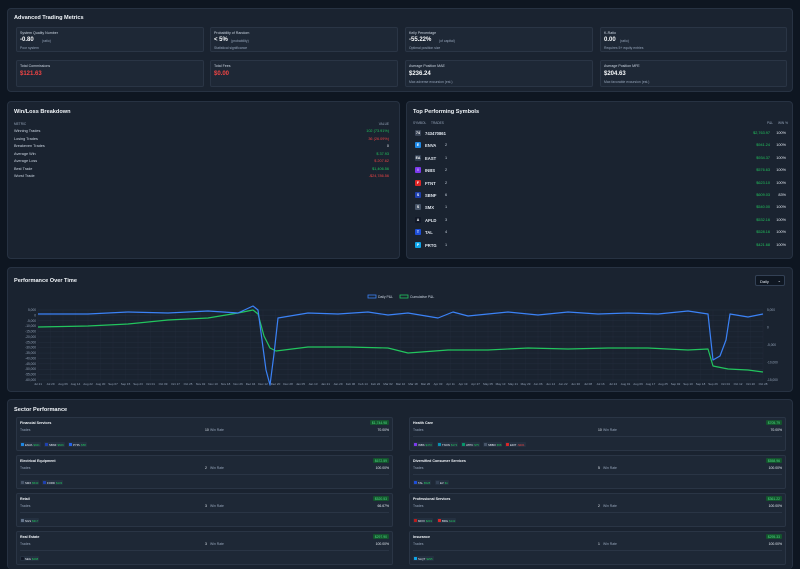 The image size is (800, 569). I want to click on sector-symbol-chip: EV $1, so click(442, 482).